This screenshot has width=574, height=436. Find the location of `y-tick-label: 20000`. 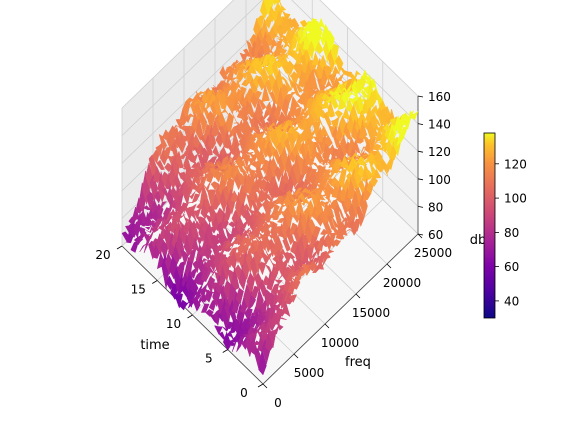

y-tick-label: 20000 is located at coordinates (402, 283).